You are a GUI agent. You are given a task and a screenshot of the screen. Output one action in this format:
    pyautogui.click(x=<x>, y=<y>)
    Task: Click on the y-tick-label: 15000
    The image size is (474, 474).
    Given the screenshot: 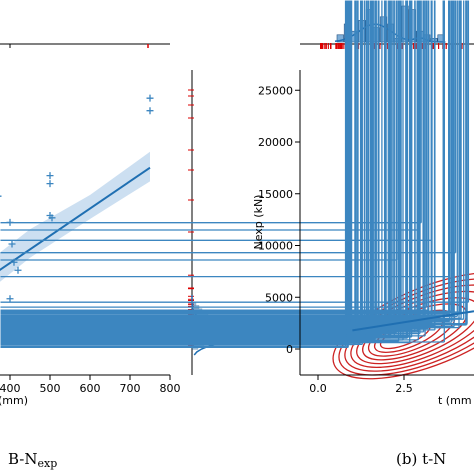 What is the action you would take?
    pyautogui.click(x=275, y=194)
    